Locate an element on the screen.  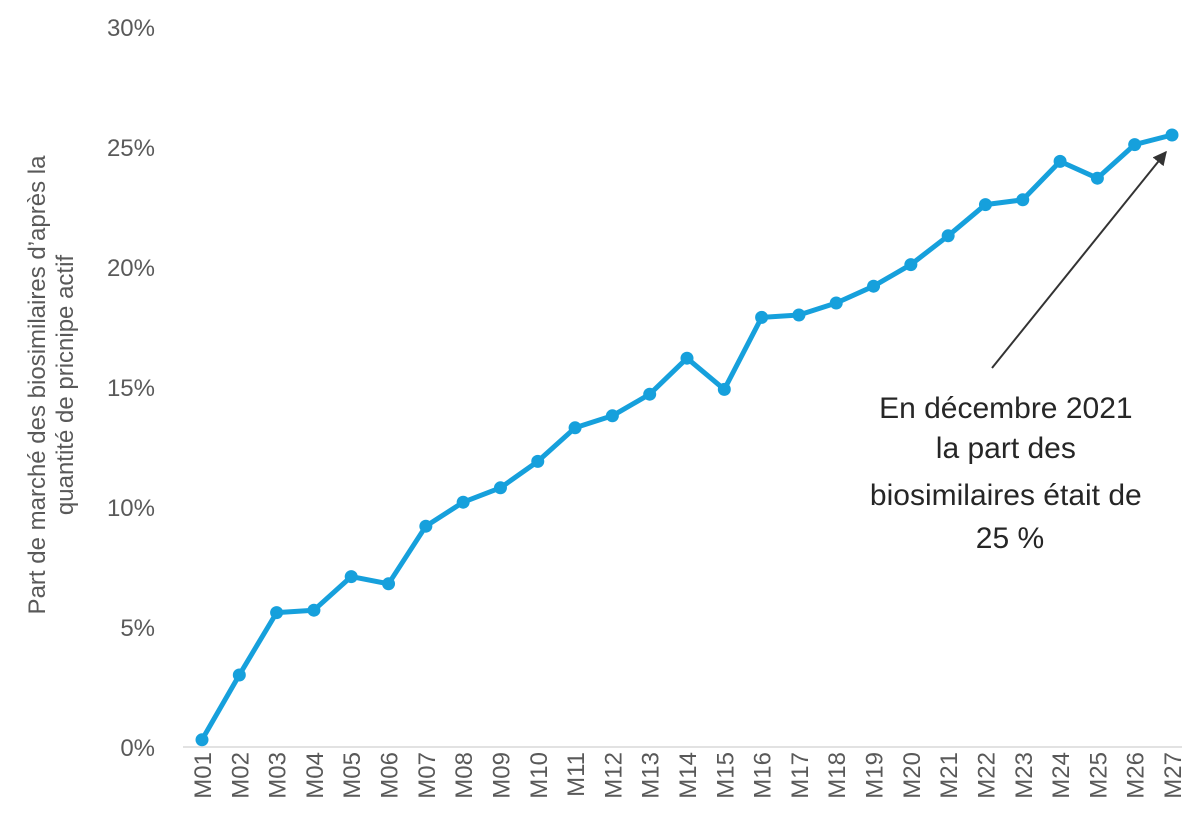
x-tick-label: M11 is located at coordinates (576, 774).